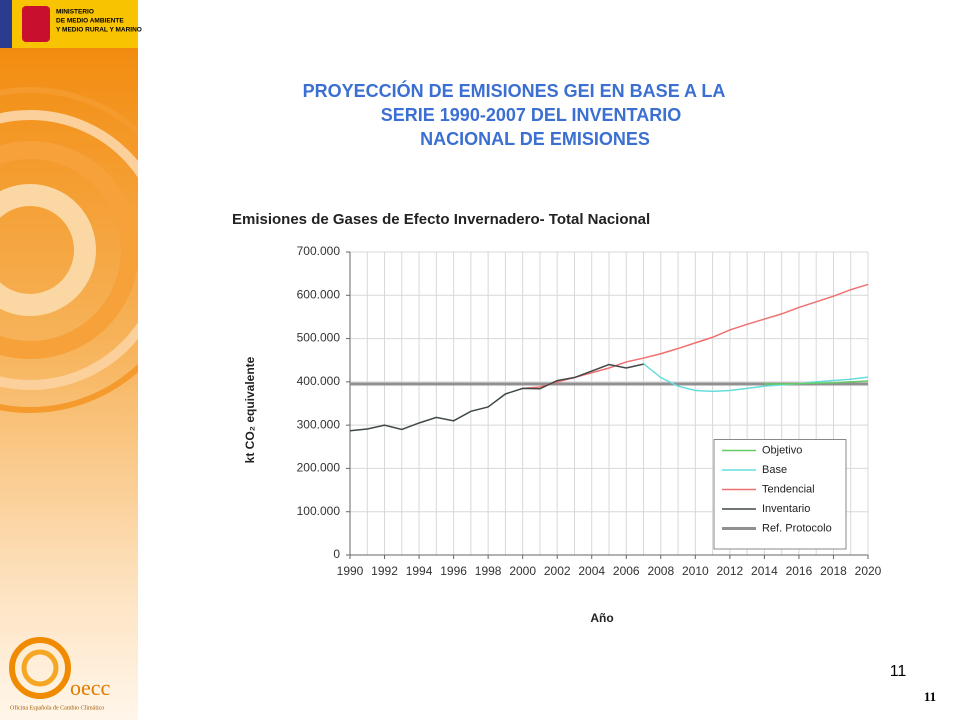 The height and width of the screenshot is (720, 960). Describe the element at coordinates (774, 470) in the screenshot. I see `legend-label: Base` at that location.